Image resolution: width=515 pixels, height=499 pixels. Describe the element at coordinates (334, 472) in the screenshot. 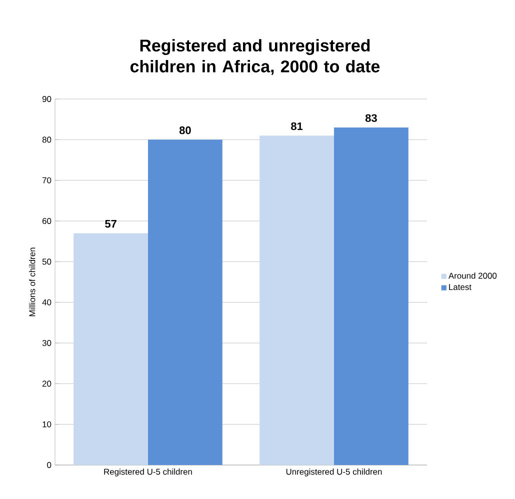

I see `x-tick-label: Unregistered U-5 children` at that location.